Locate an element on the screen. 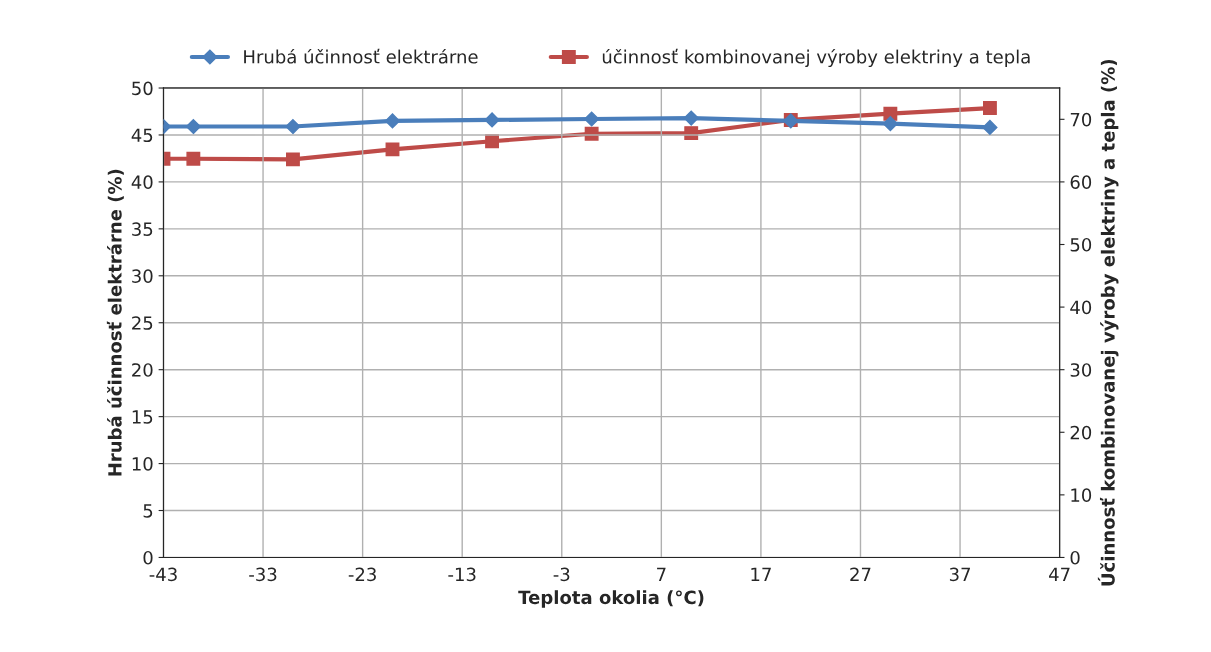  y-tick-label: 45 is located at coordinates (142, 135).